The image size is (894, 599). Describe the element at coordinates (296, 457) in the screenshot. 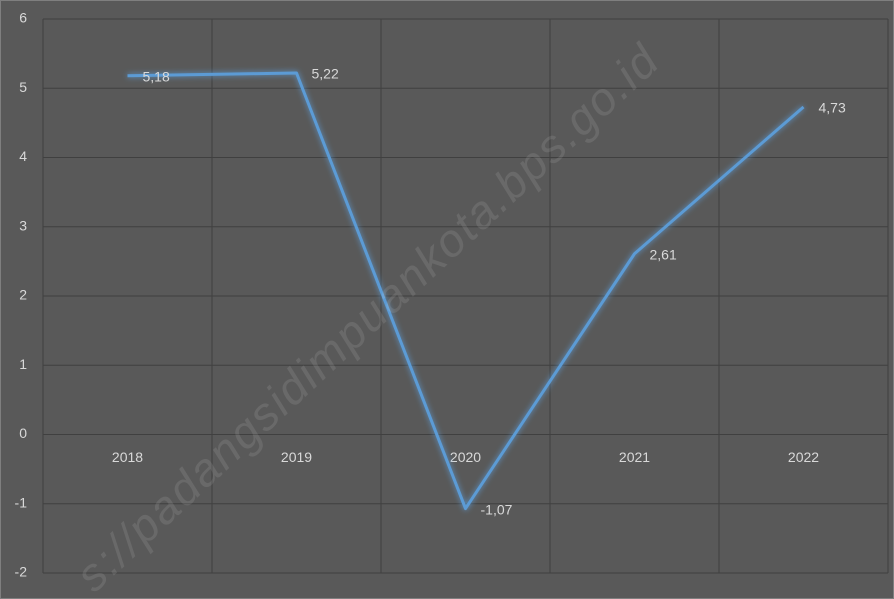

I see `x-tick-label: 2019` at that location.